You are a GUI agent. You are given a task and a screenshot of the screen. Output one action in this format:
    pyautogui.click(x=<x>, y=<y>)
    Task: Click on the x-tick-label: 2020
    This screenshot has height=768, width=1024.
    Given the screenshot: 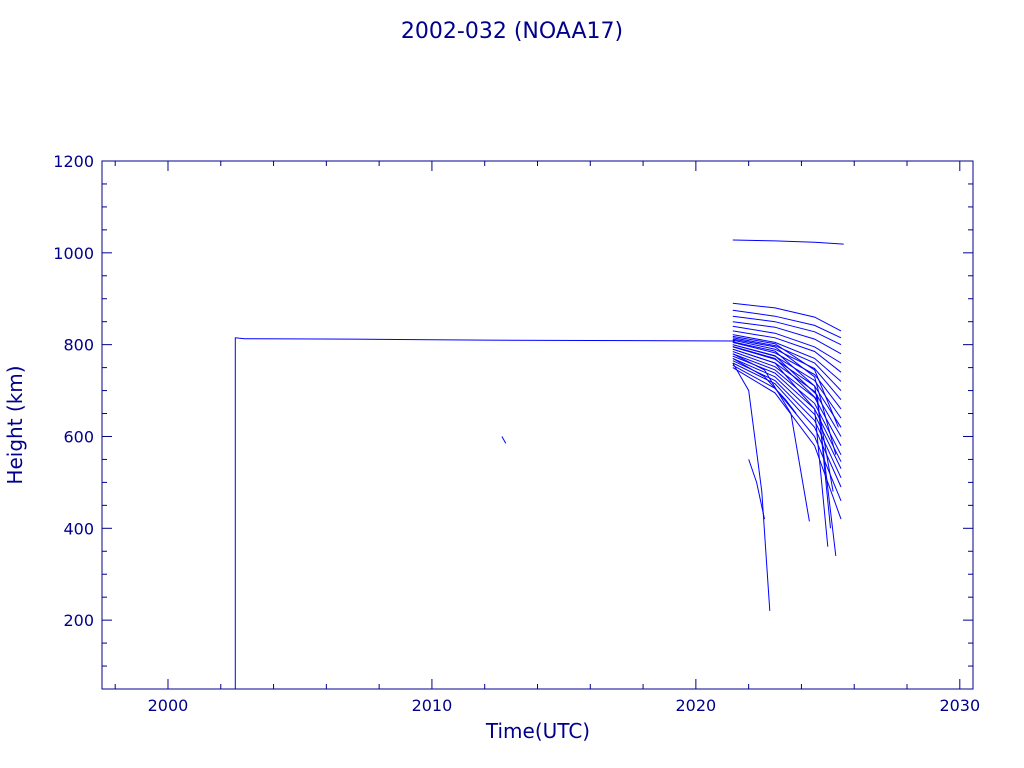 What is the action you would take?
    pyautogui.click(x=696, y=705)
    